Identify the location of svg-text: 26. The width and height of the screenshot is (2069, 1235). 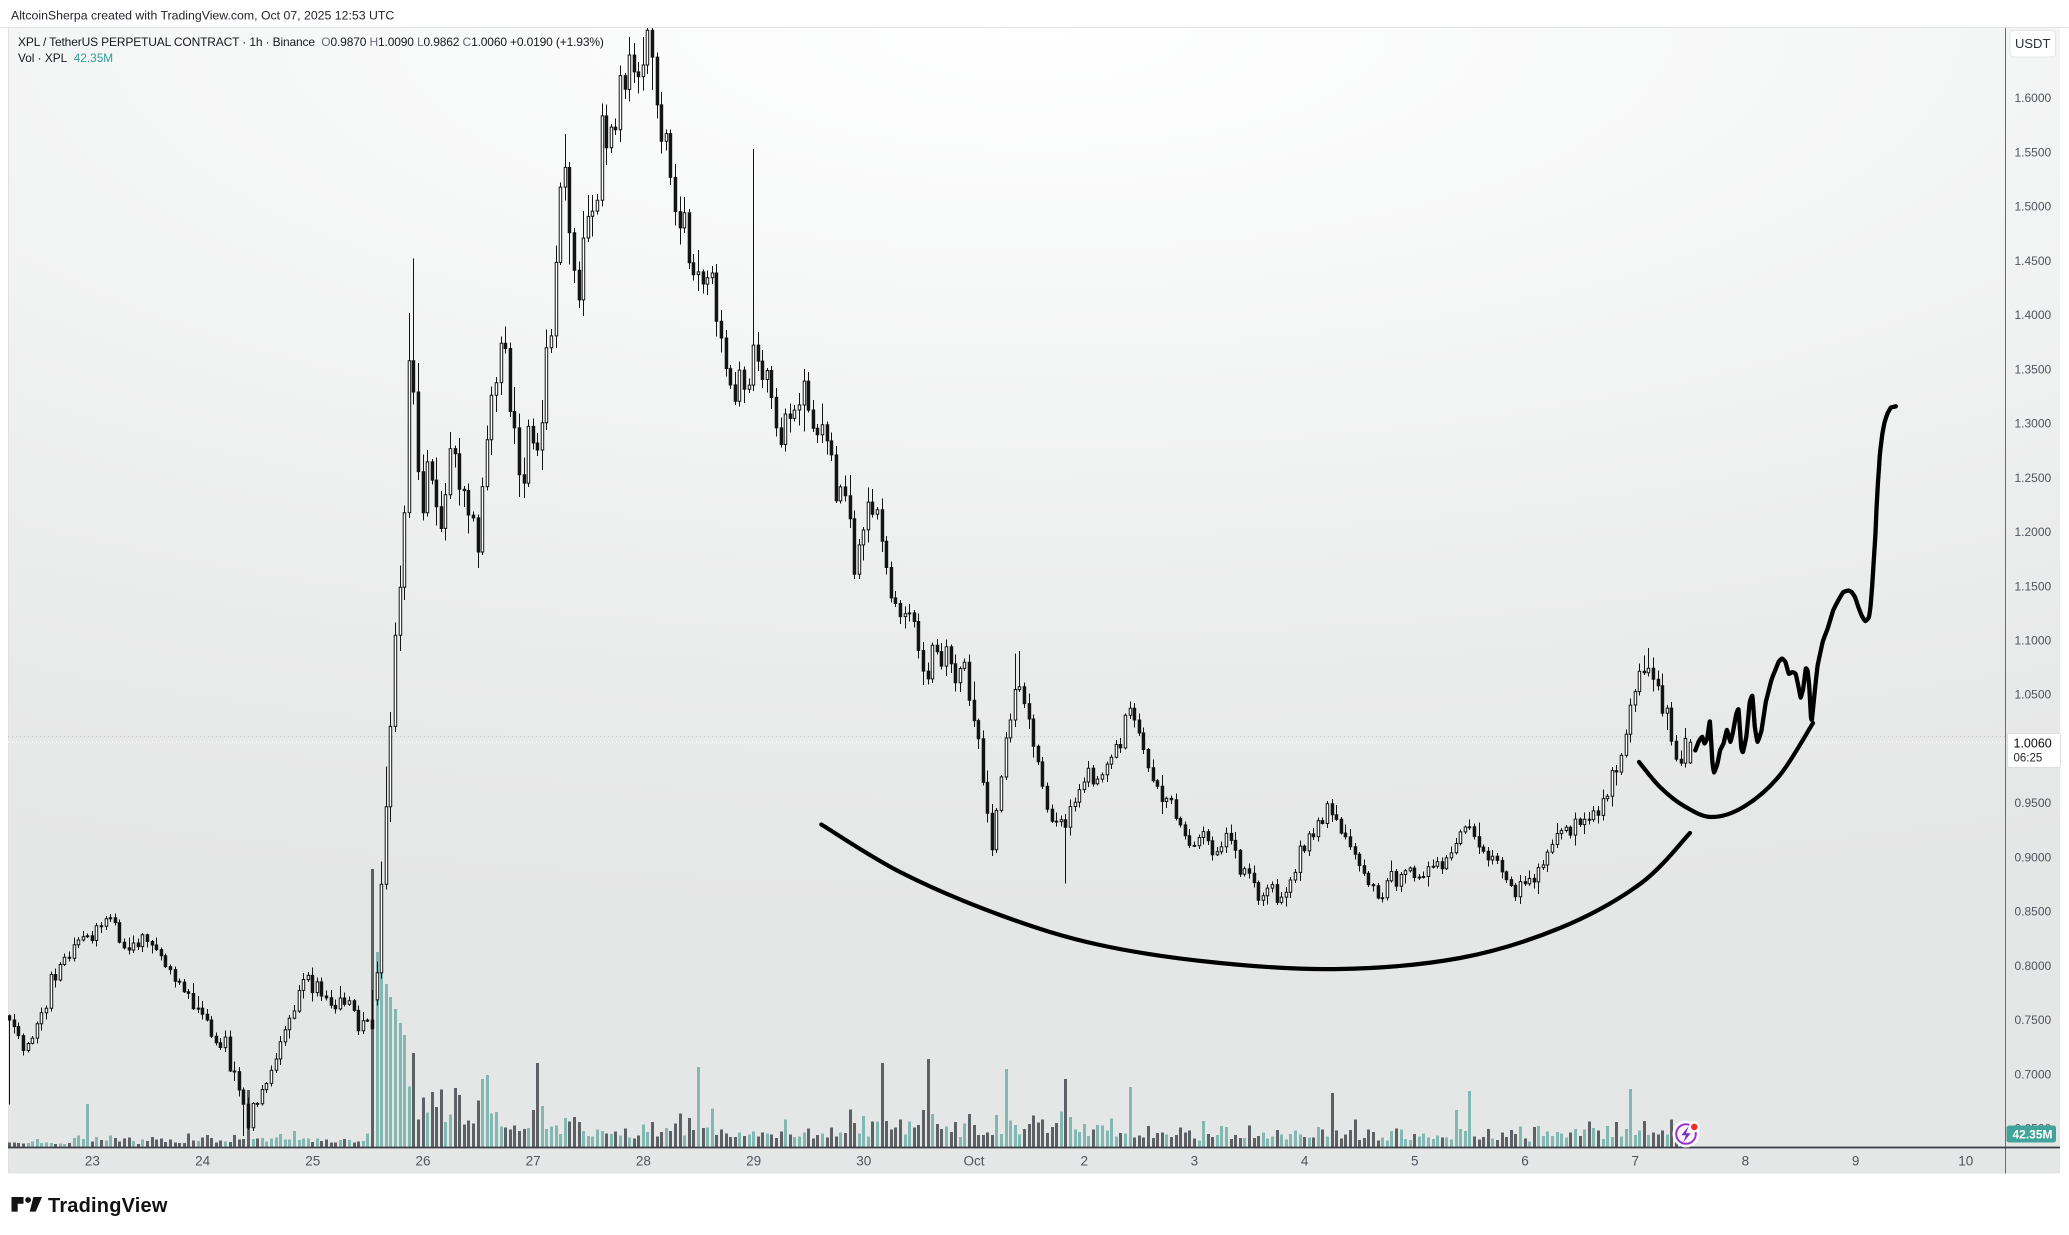
(422, 1161).